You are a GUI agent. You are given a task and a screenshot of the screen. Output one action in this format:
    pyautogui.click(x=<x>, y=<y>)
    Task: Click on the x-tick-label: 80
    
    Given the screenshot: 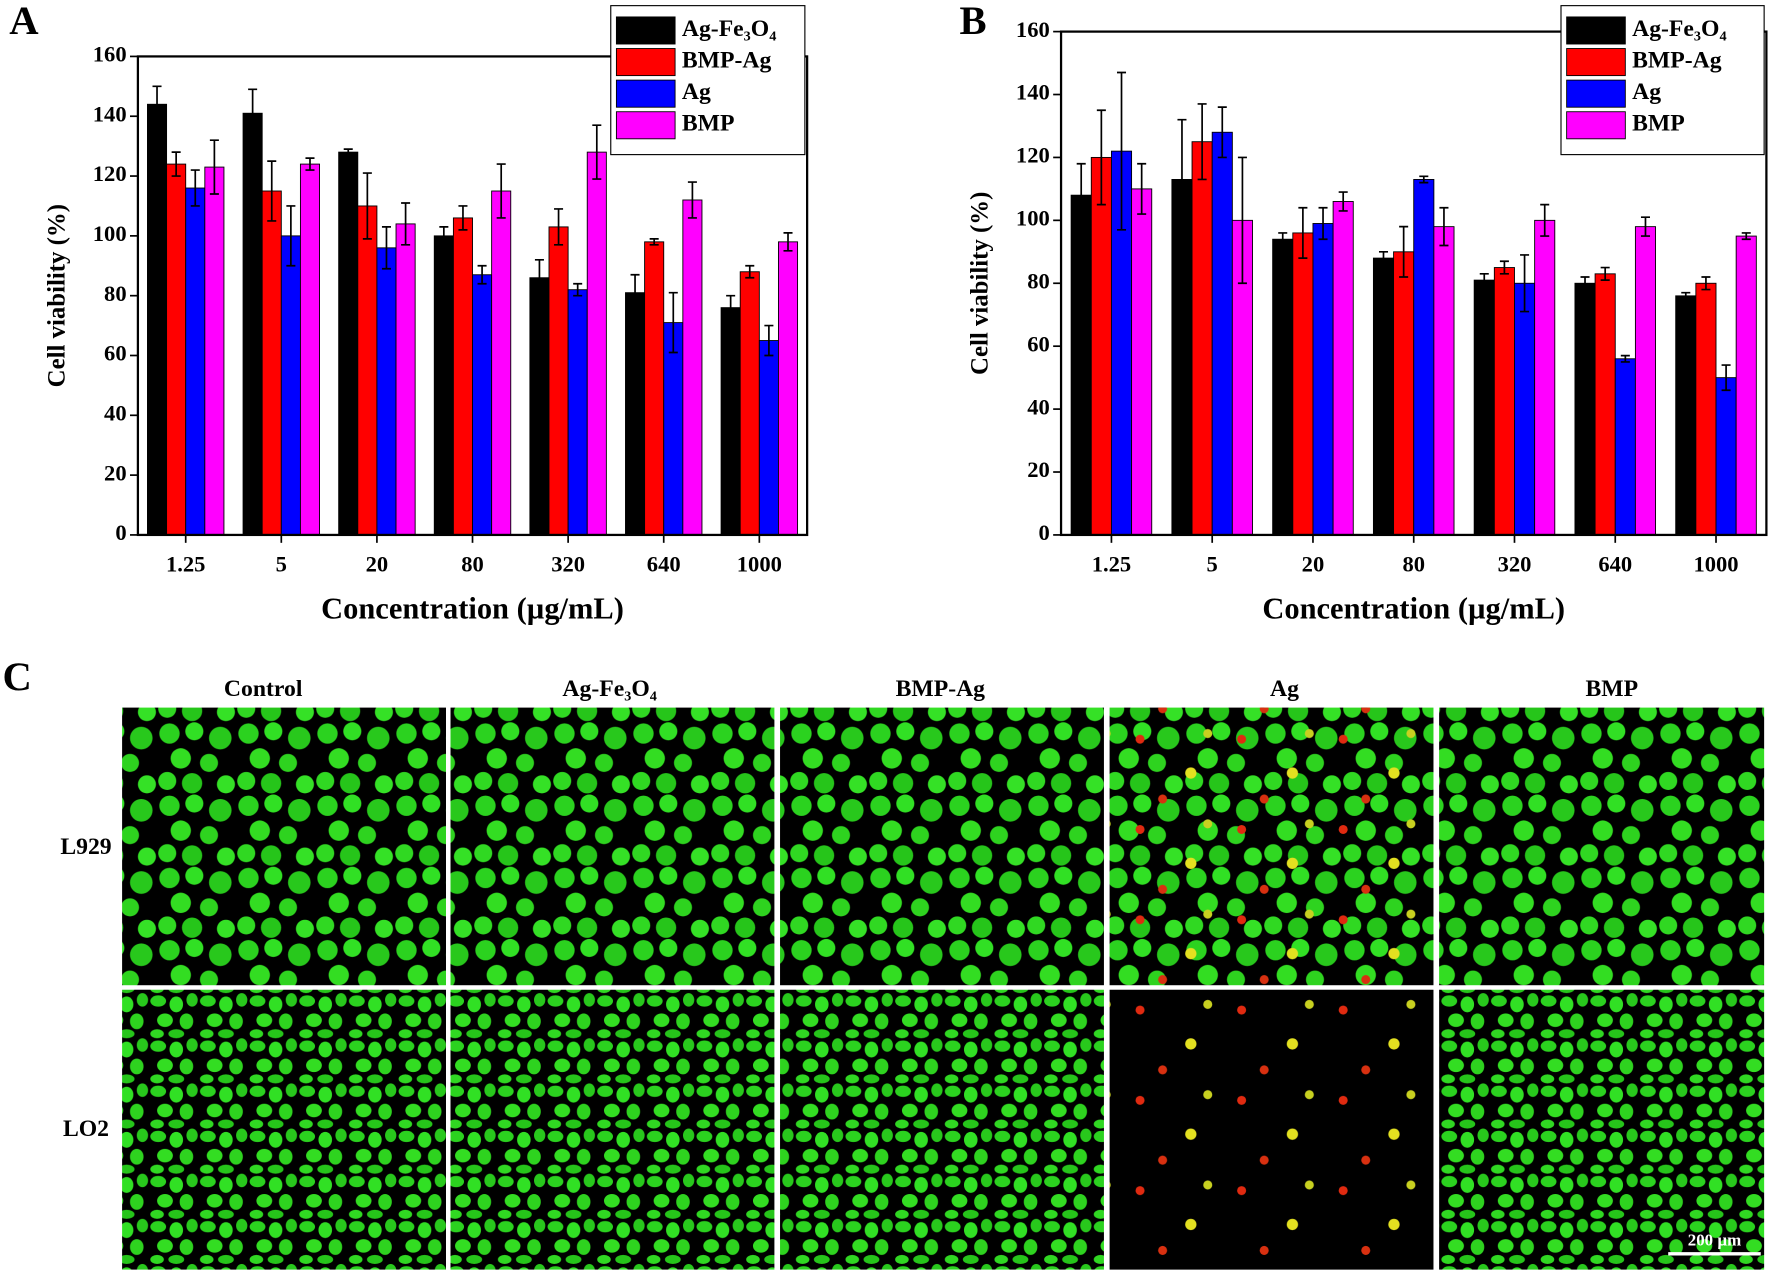 What is the action you would take?
    pyautogui.click(x=472, y=564)
    